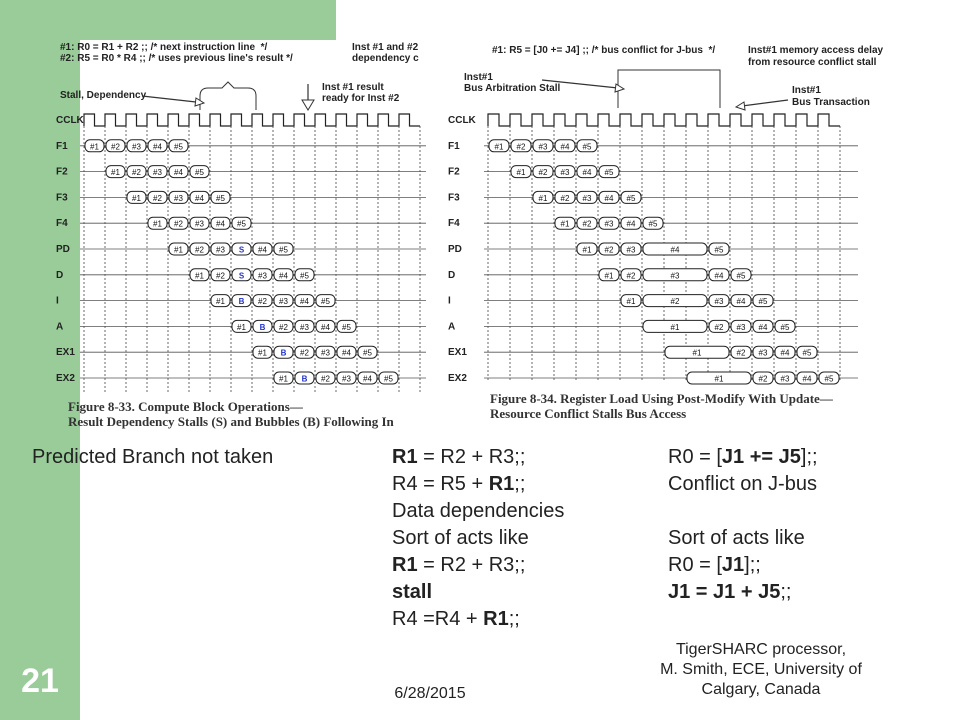 The width and height of the screenshot is (960, 720). I want to click on fig1-annot-result-2: ready for Inst #2, so click(361, 98).